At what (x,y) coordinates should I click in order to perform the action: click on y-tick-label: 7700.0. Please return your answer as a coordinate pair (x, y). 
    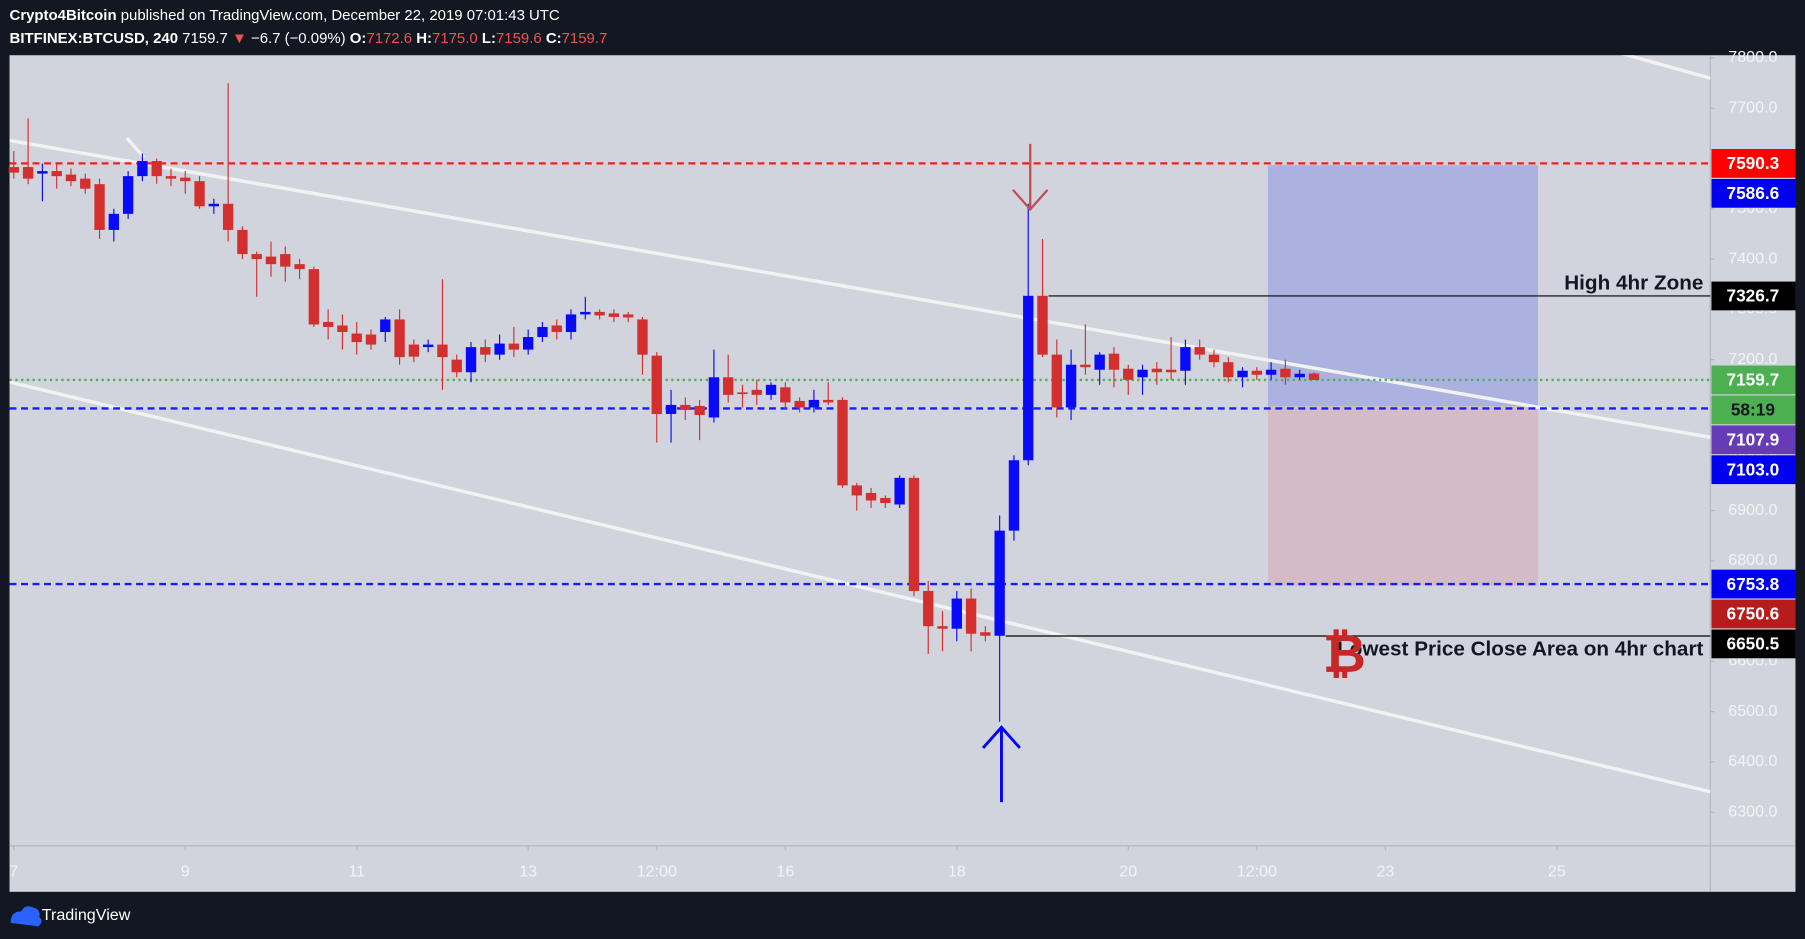
    Looking at the image, I should click on (1752, 107).